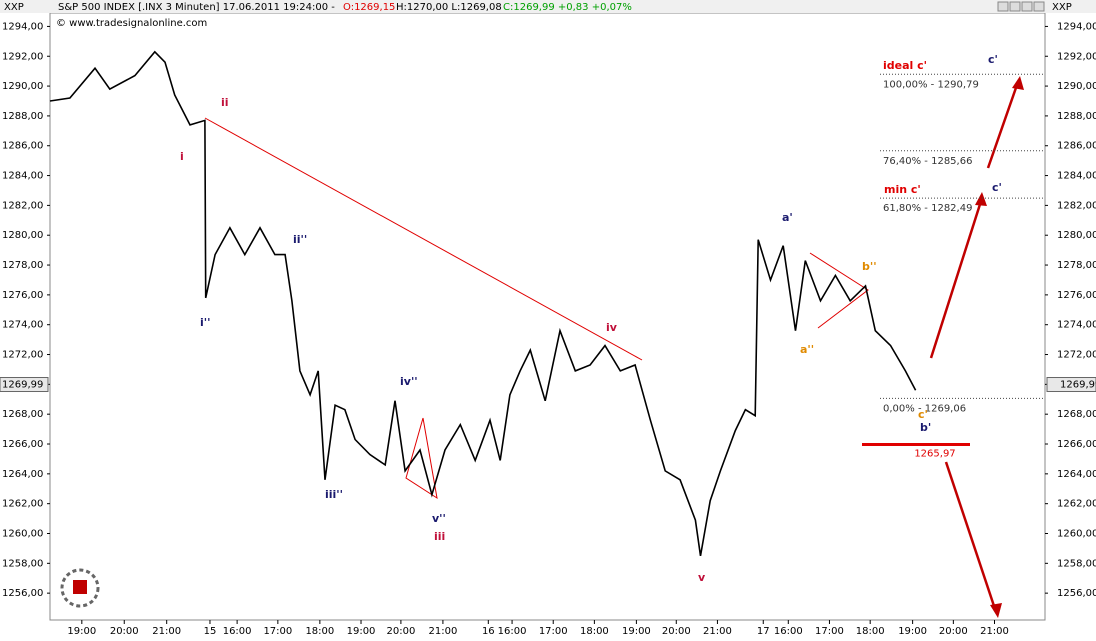  What do you see at coordinates (1062, 7) in the screenshot?
I see `symbol-right: XXP` at bounding box center [1062, 7].